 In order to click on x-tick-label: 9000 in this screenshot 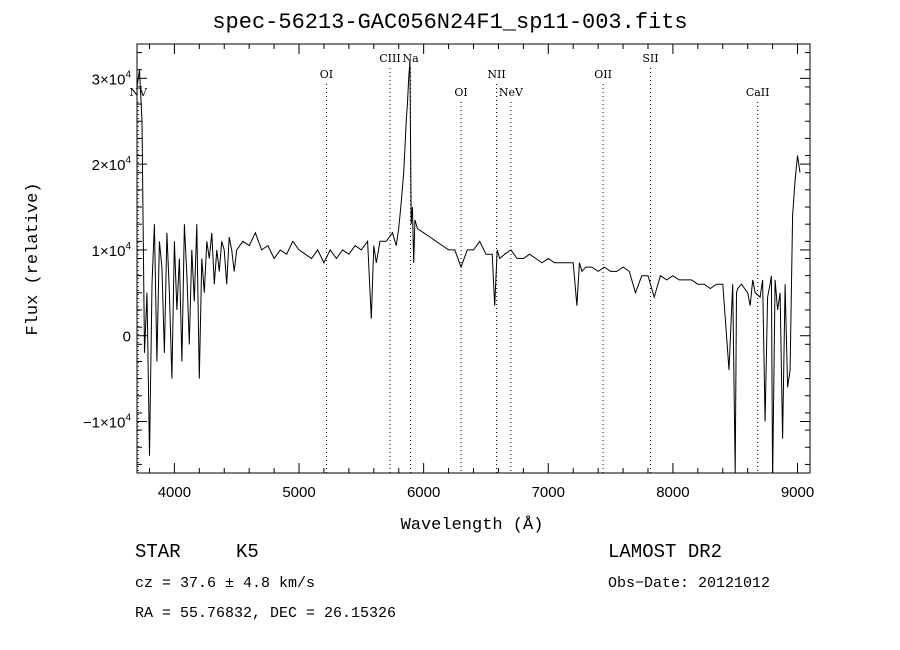, I will do `click(797, 492)`.